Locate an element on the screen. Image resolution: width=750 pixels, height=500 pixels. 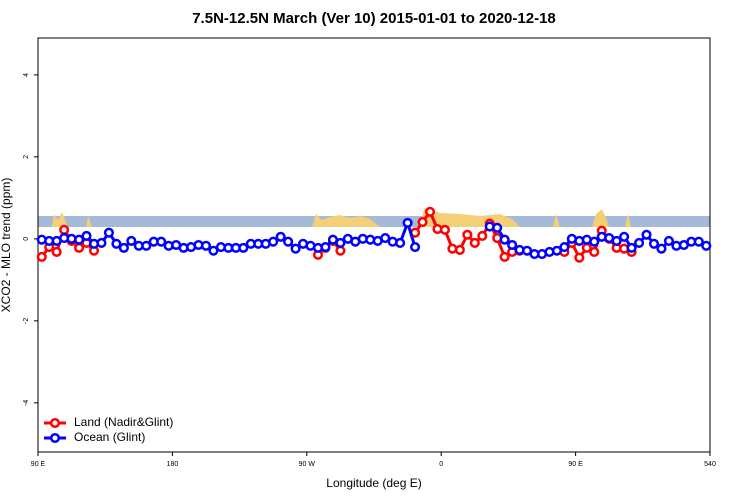
y-tick-label: -4 is located at coordinates (26, 403).